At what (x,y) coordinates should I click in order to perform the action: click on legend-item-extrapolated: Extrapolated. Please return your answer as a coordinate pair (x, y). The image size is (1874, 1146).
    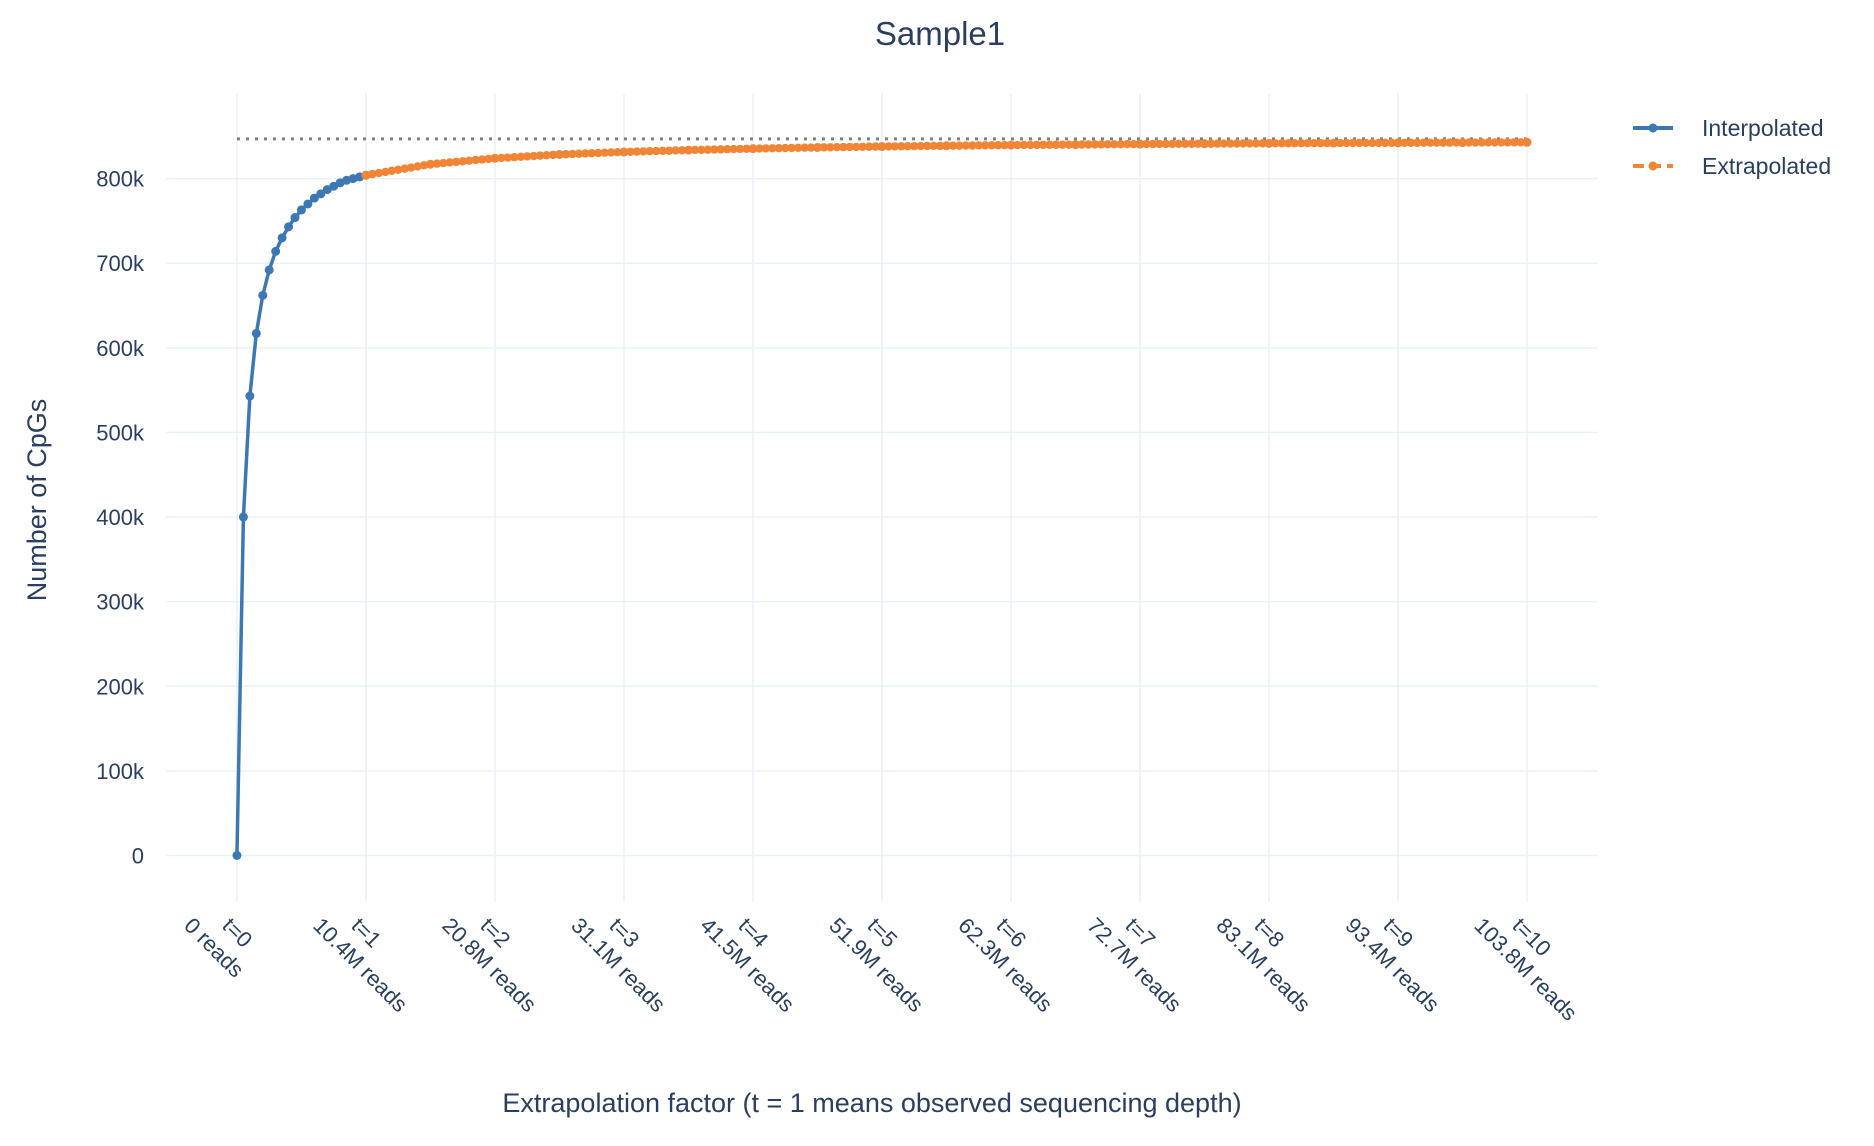
    Looking at the image, I should click on (1732, 166).